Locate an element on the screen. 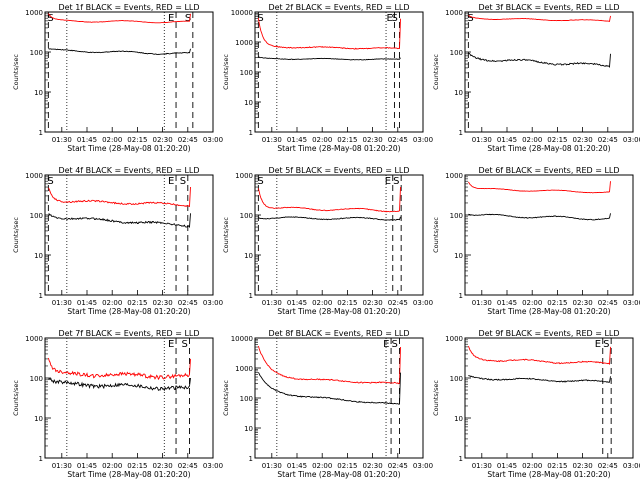 This screenshot has width=640, height=480. panel-title: Det 5f BLACK = Events, RED = LLD is located at coordinates (338, 170).